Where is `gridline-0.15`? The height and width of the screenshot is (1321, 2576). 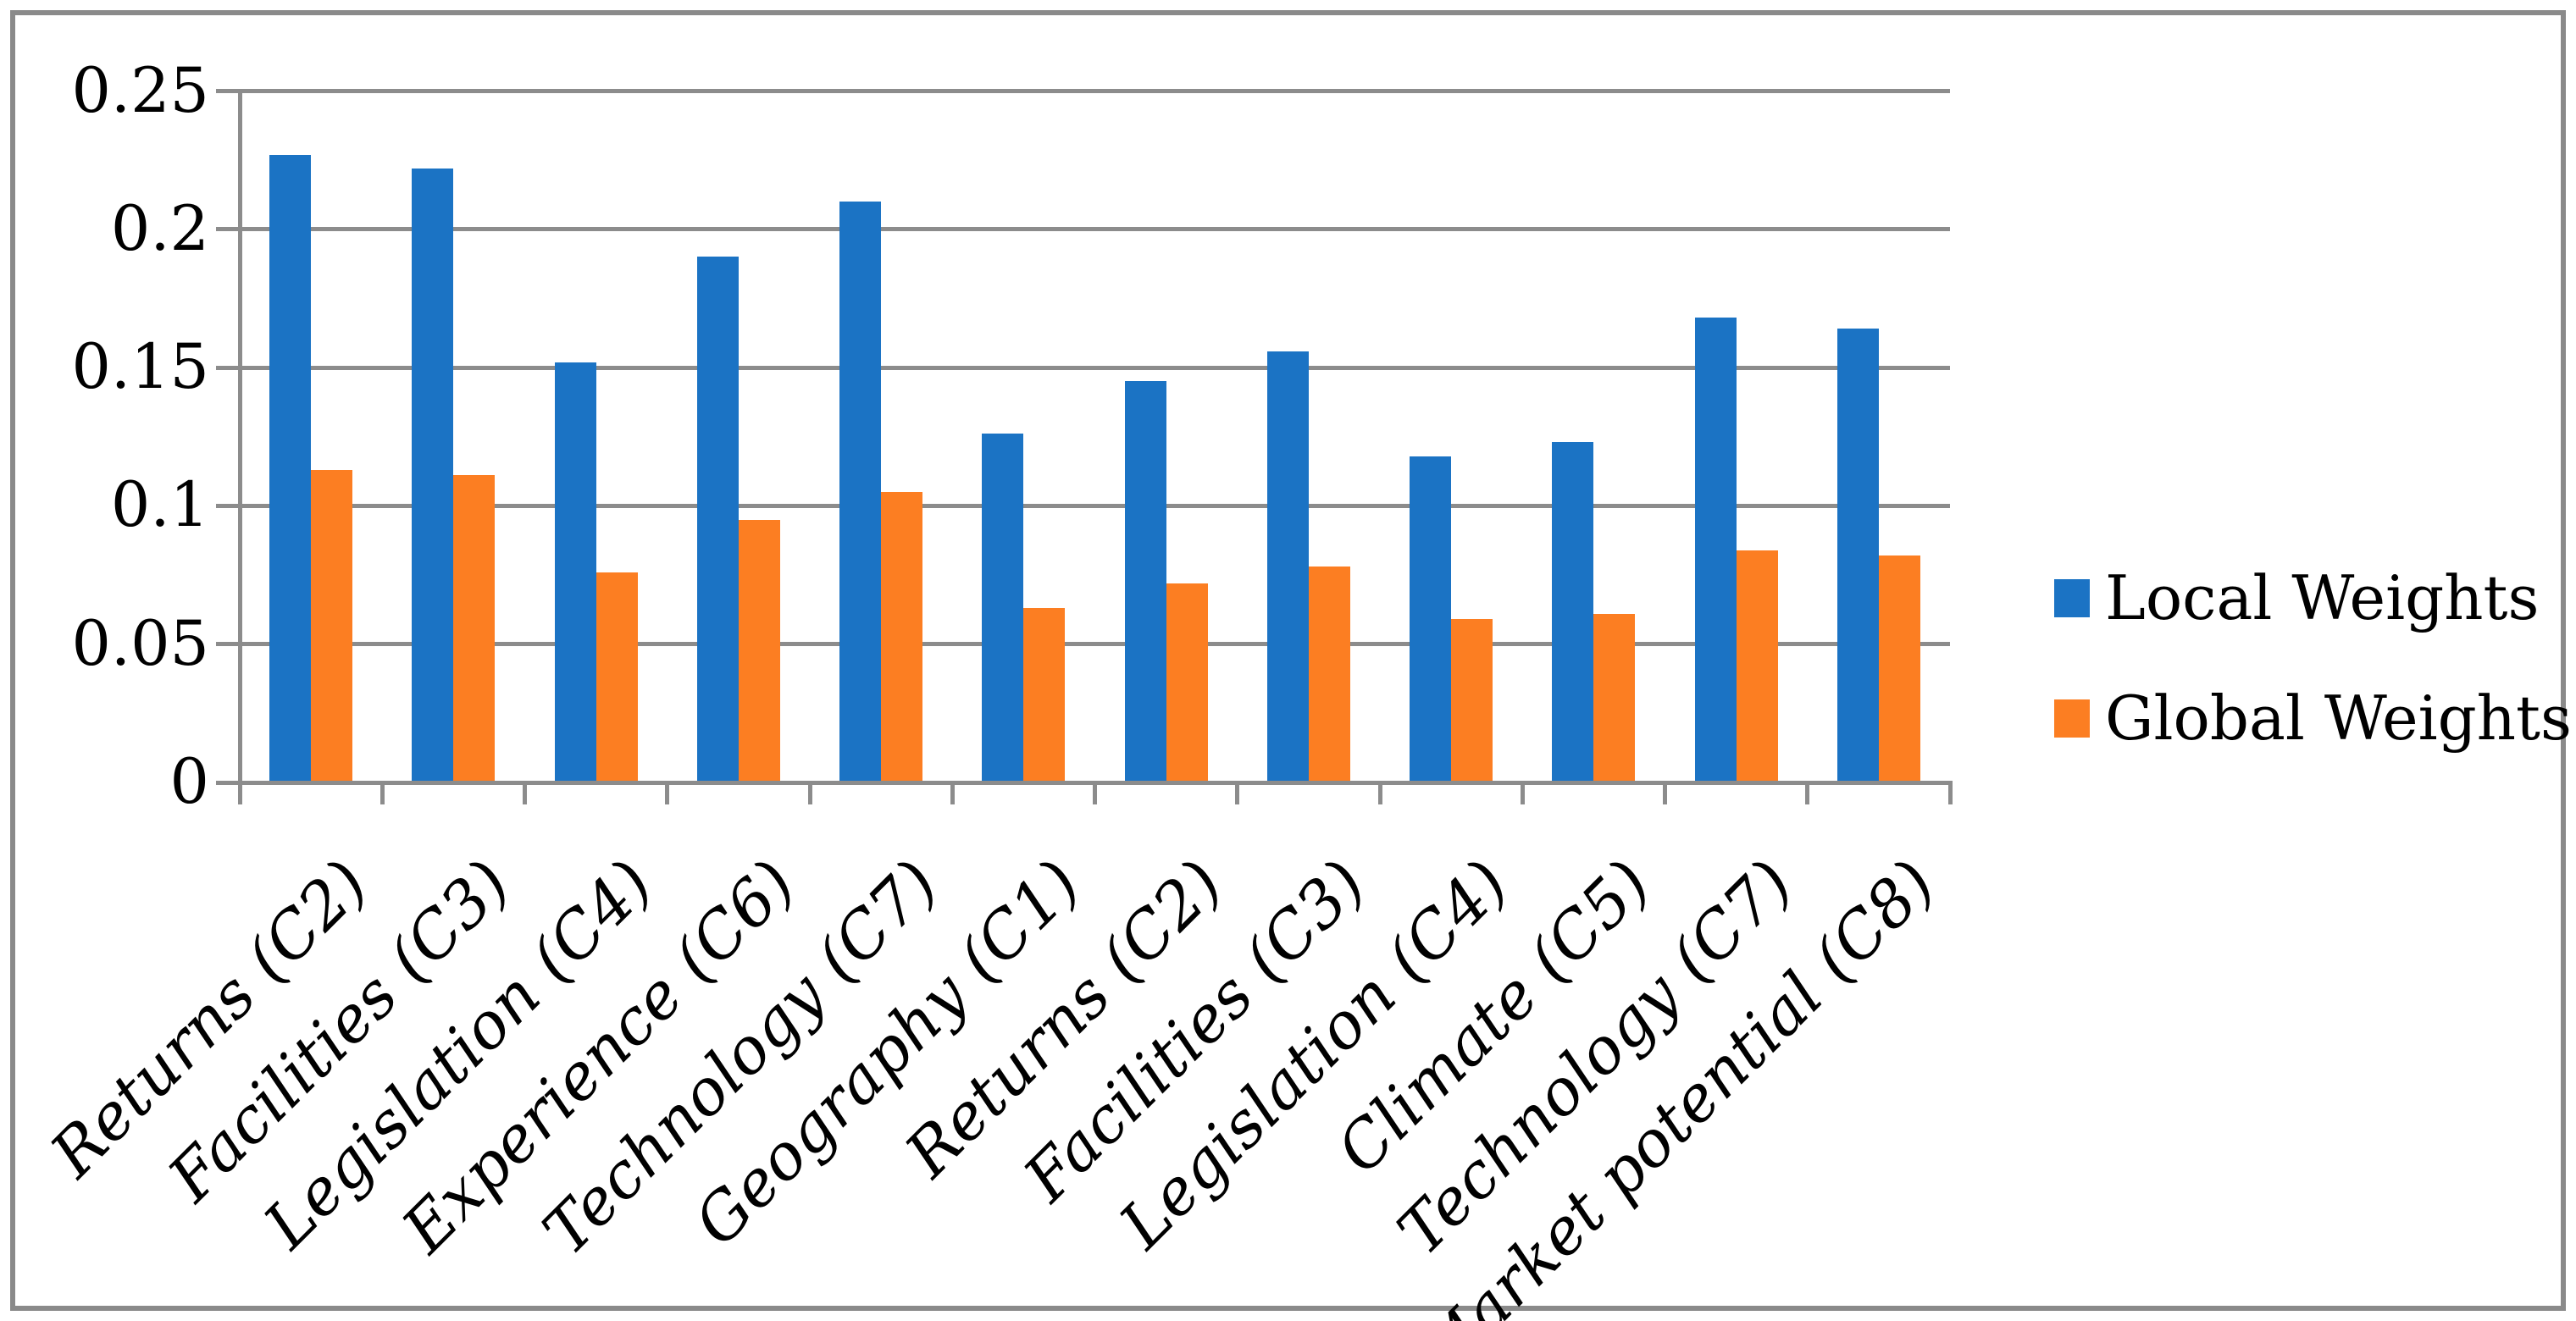 gridline-0.15 is located at coordinates (1095, 367).